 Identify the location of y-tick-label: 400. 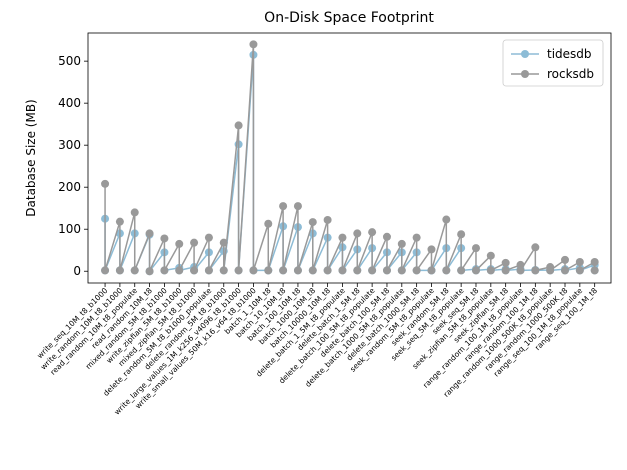
(69, 103).